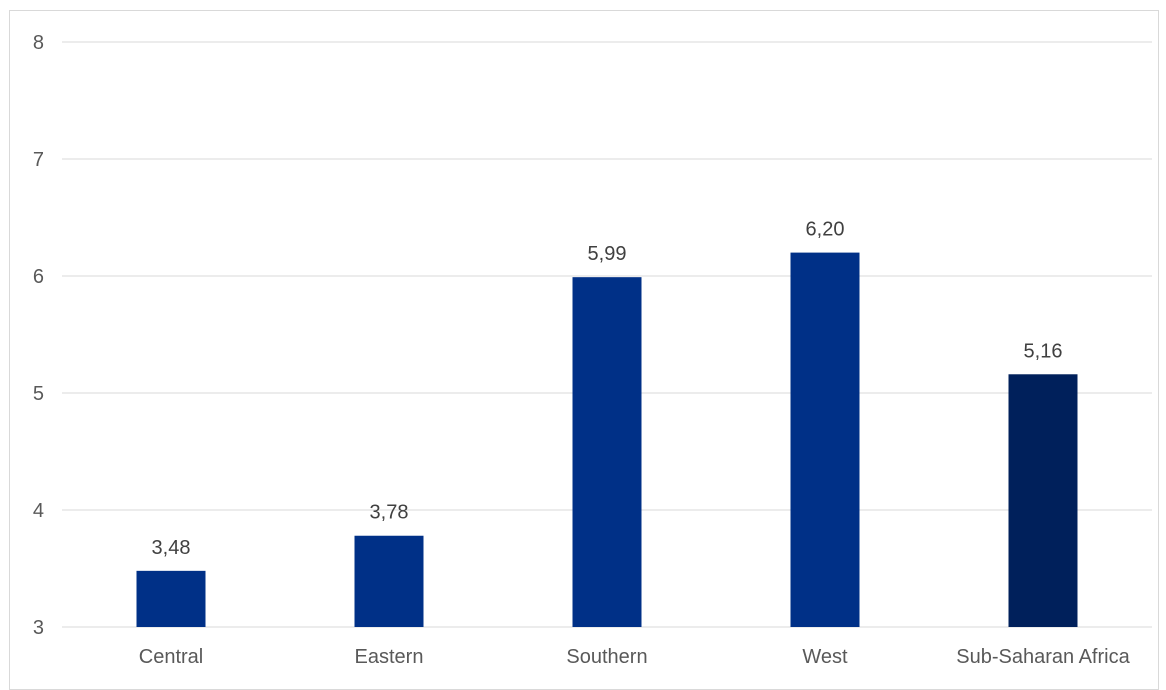 Image resolution: width=1166 pixels, height=690 pixels. I want to click on bar-west, so click(825, 439).